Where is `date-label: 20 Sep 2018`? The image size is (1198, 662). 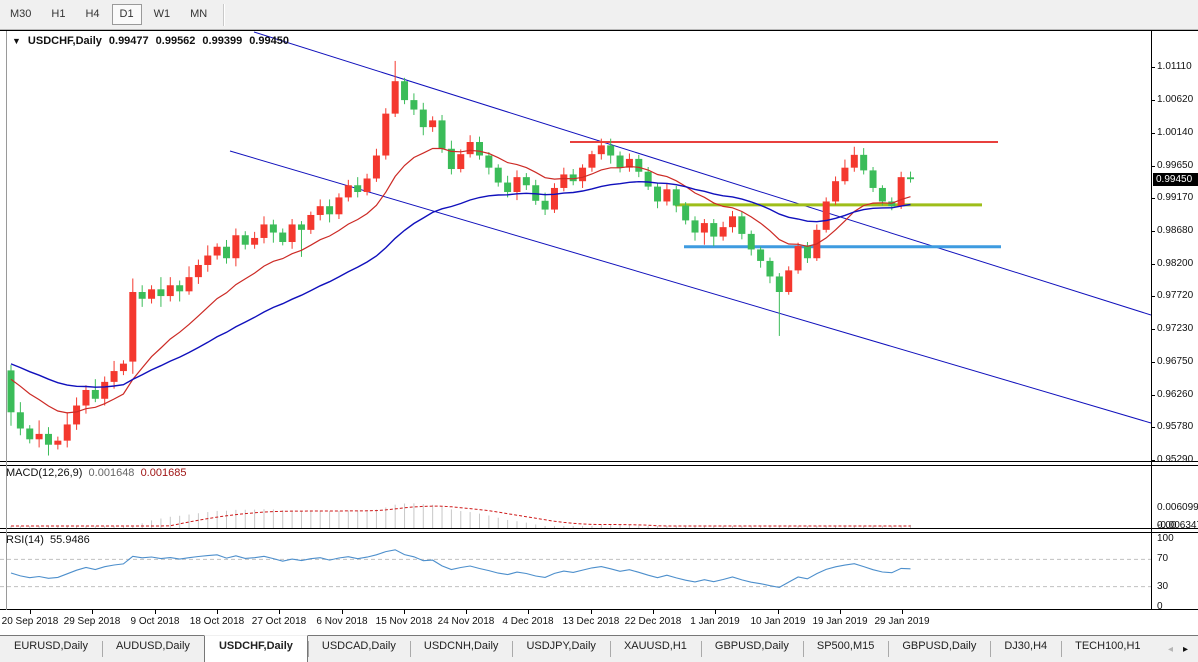 date-label: 20 Sep 2018 is located at coordinates (30, 621).